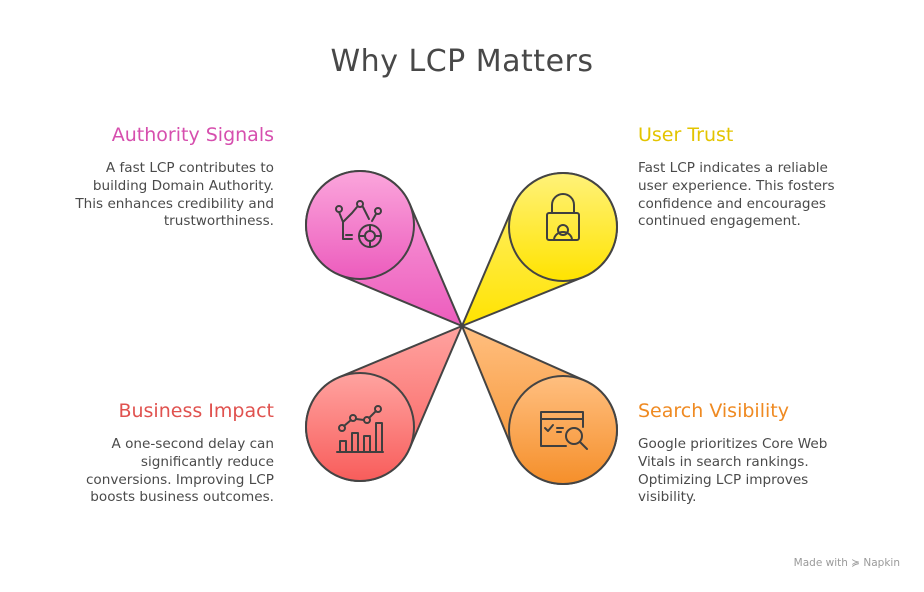 The height and width of the screenshot is (592, 924). I want to click on lock-user-icon, so click(563, 217).